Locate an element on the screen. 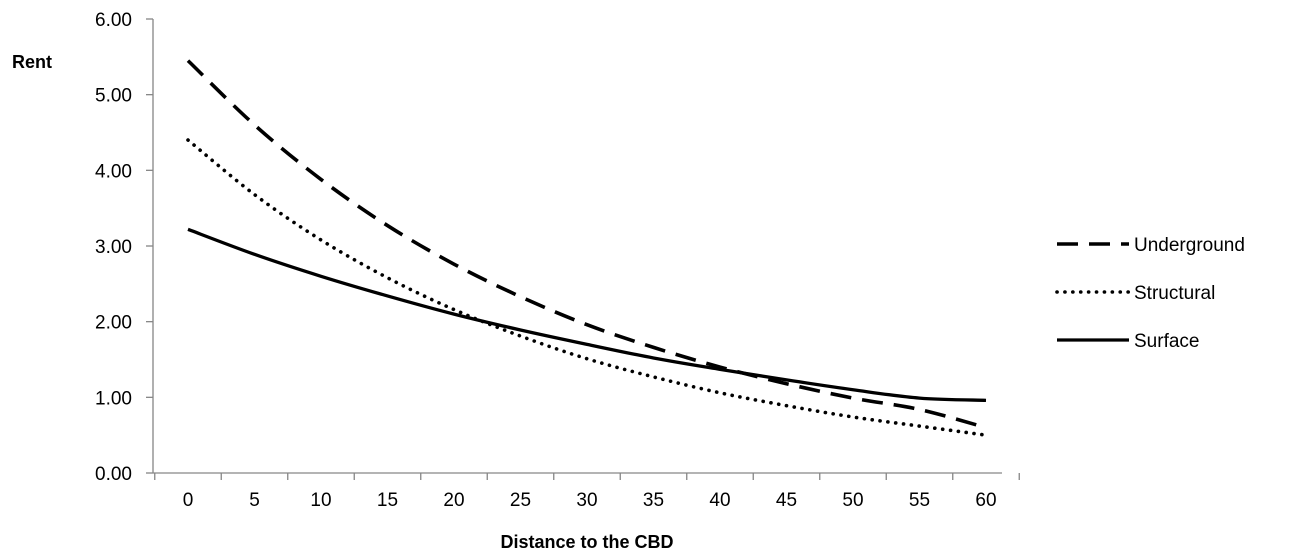 The height and width of the screenshot is (559, 1296). y-tick-label: 1.00 is located at coordinates (113, 398).